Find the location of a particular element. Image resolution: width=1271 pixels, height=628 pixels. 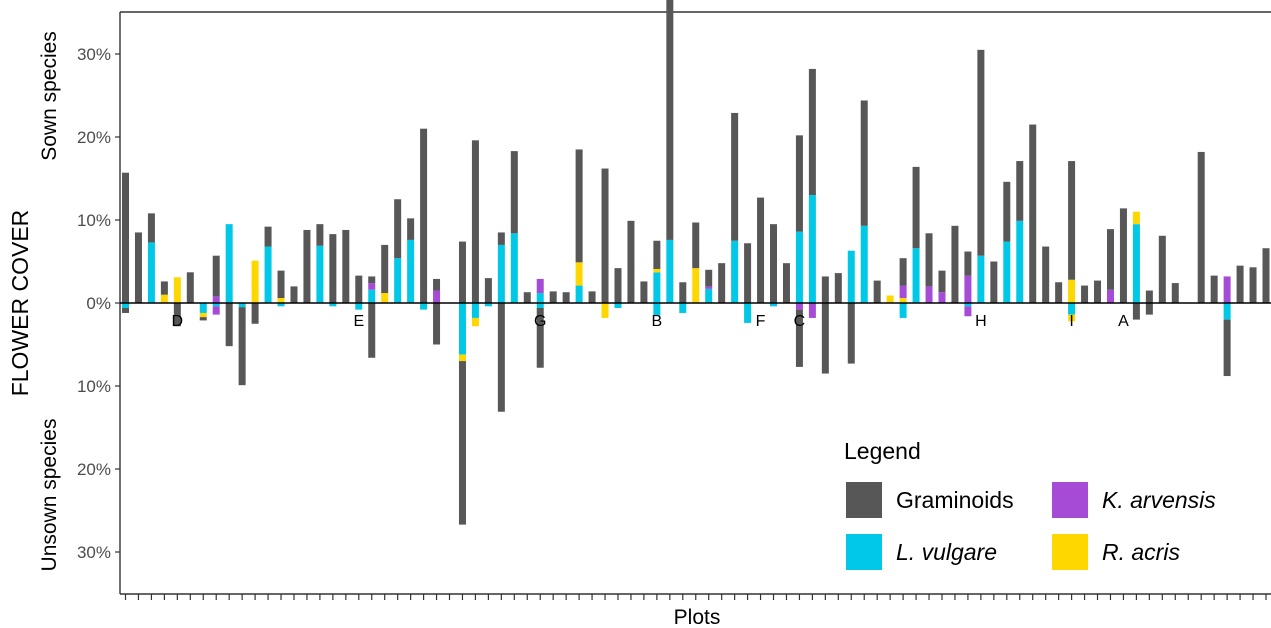

legend-item-r-acris: R. acris is located at coordinates (1116, 552).